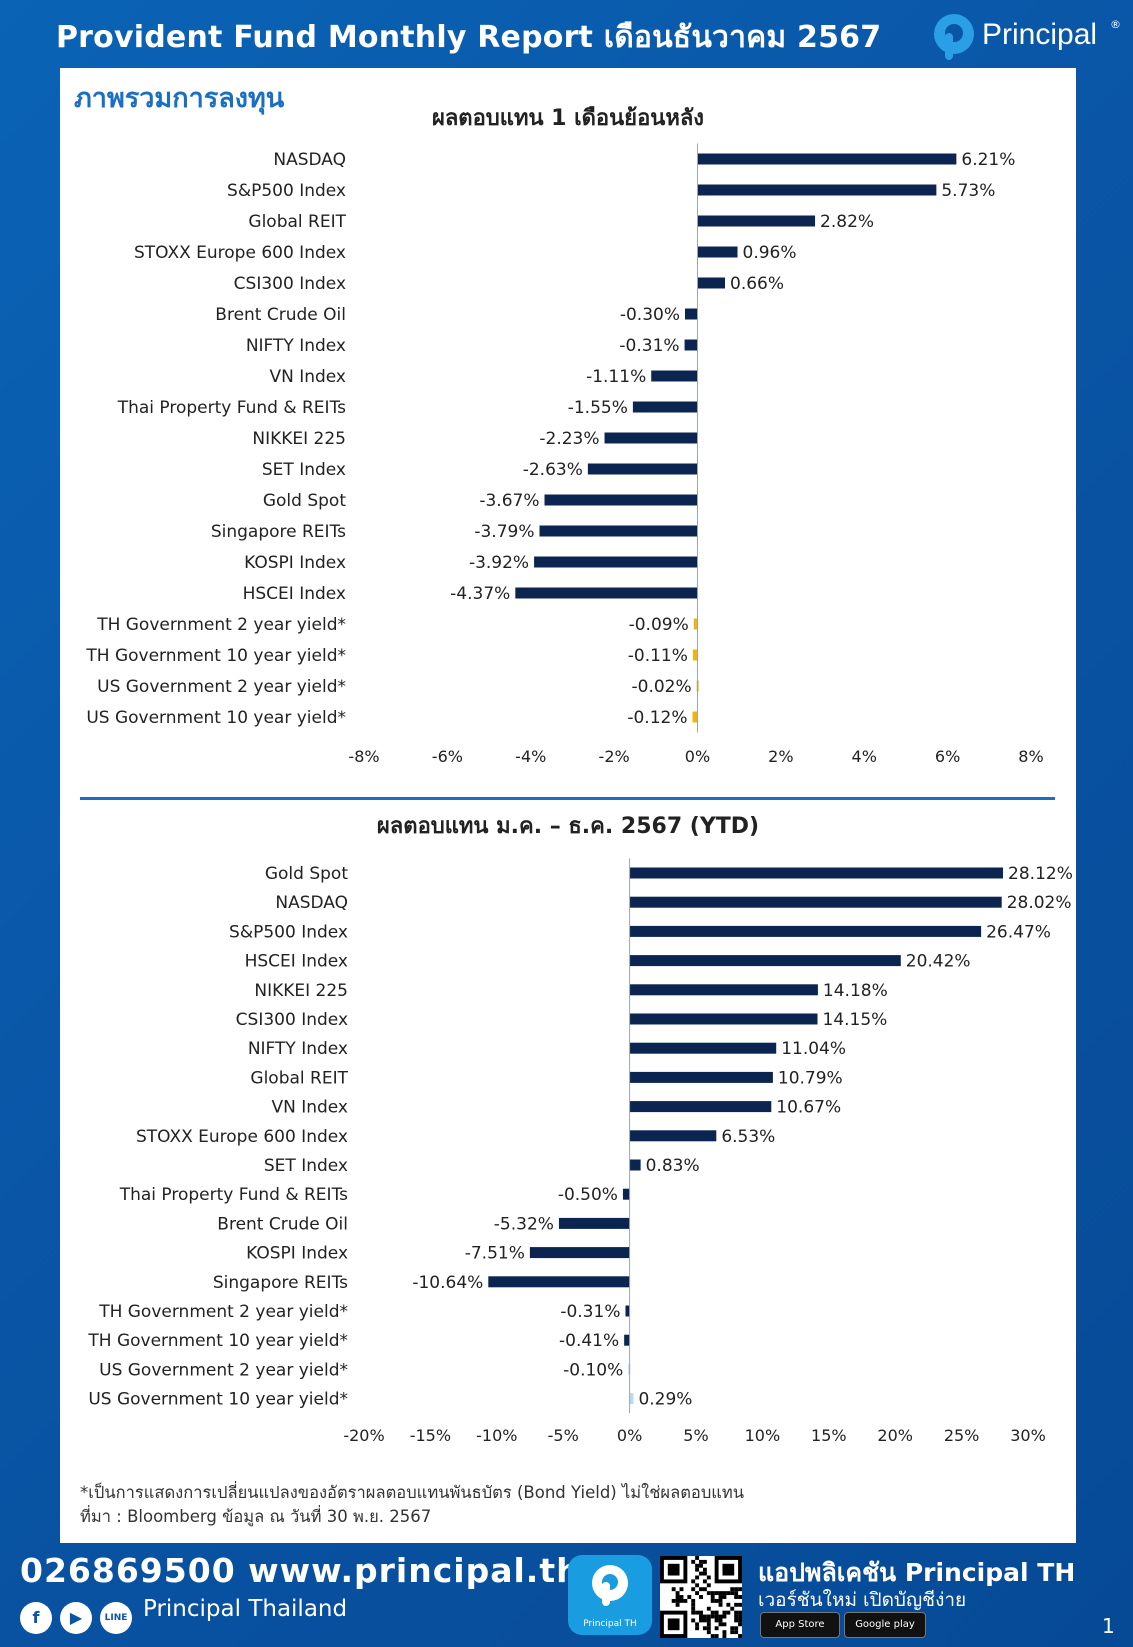  Describe the element at coordinates (231, 408) in the screenshot. I see `category-label: Thai Property Fund & REITs` at that location.